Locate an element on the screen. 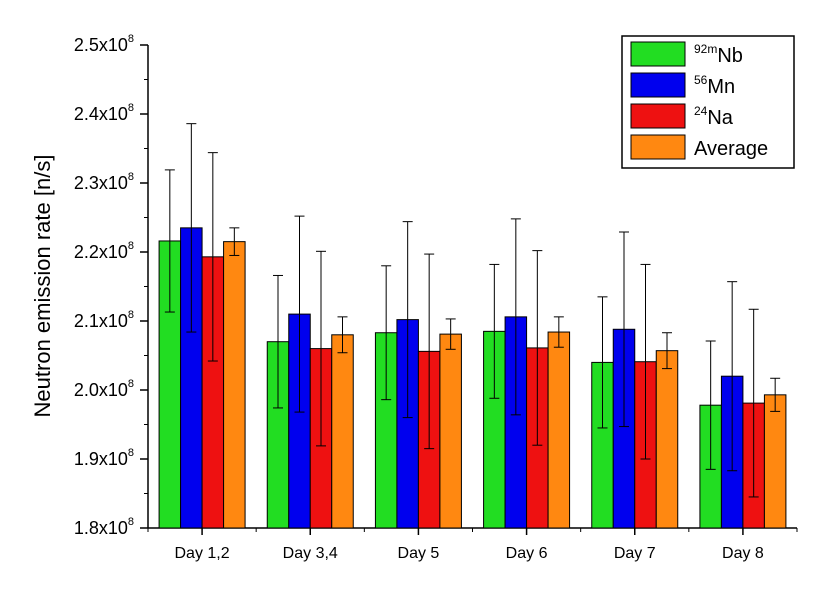 The image size is (826, 601). y-tick-label: 2.1x10⁸ is located at coordinates (104, 320).